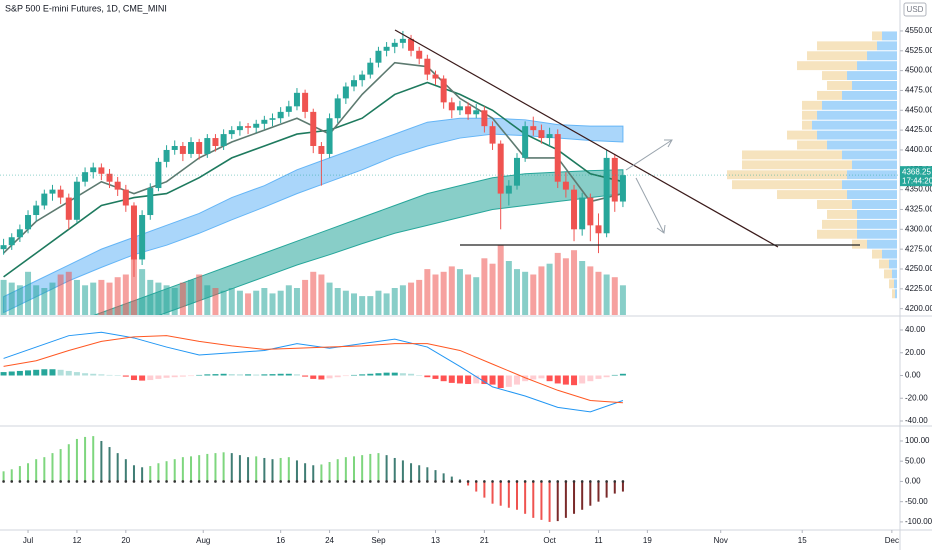  What do you see at coordinates (28, 540) in the screenshot?
I see `x-tick-label: Jul` at bounding box center [28, 540].